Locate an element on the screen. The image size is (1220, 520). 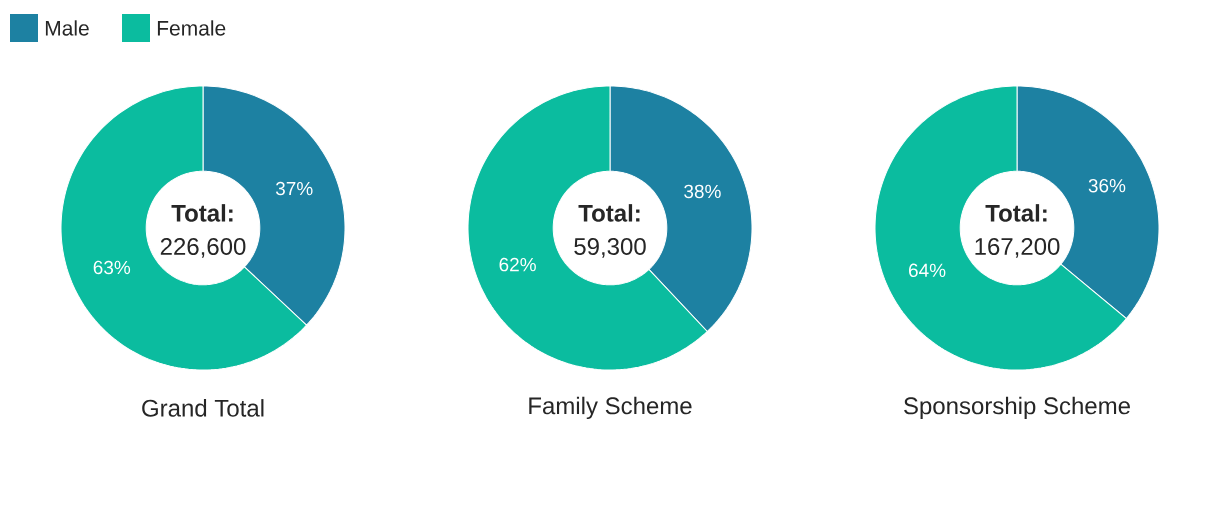
legend-label: Male is located at coordinates (67, 28).